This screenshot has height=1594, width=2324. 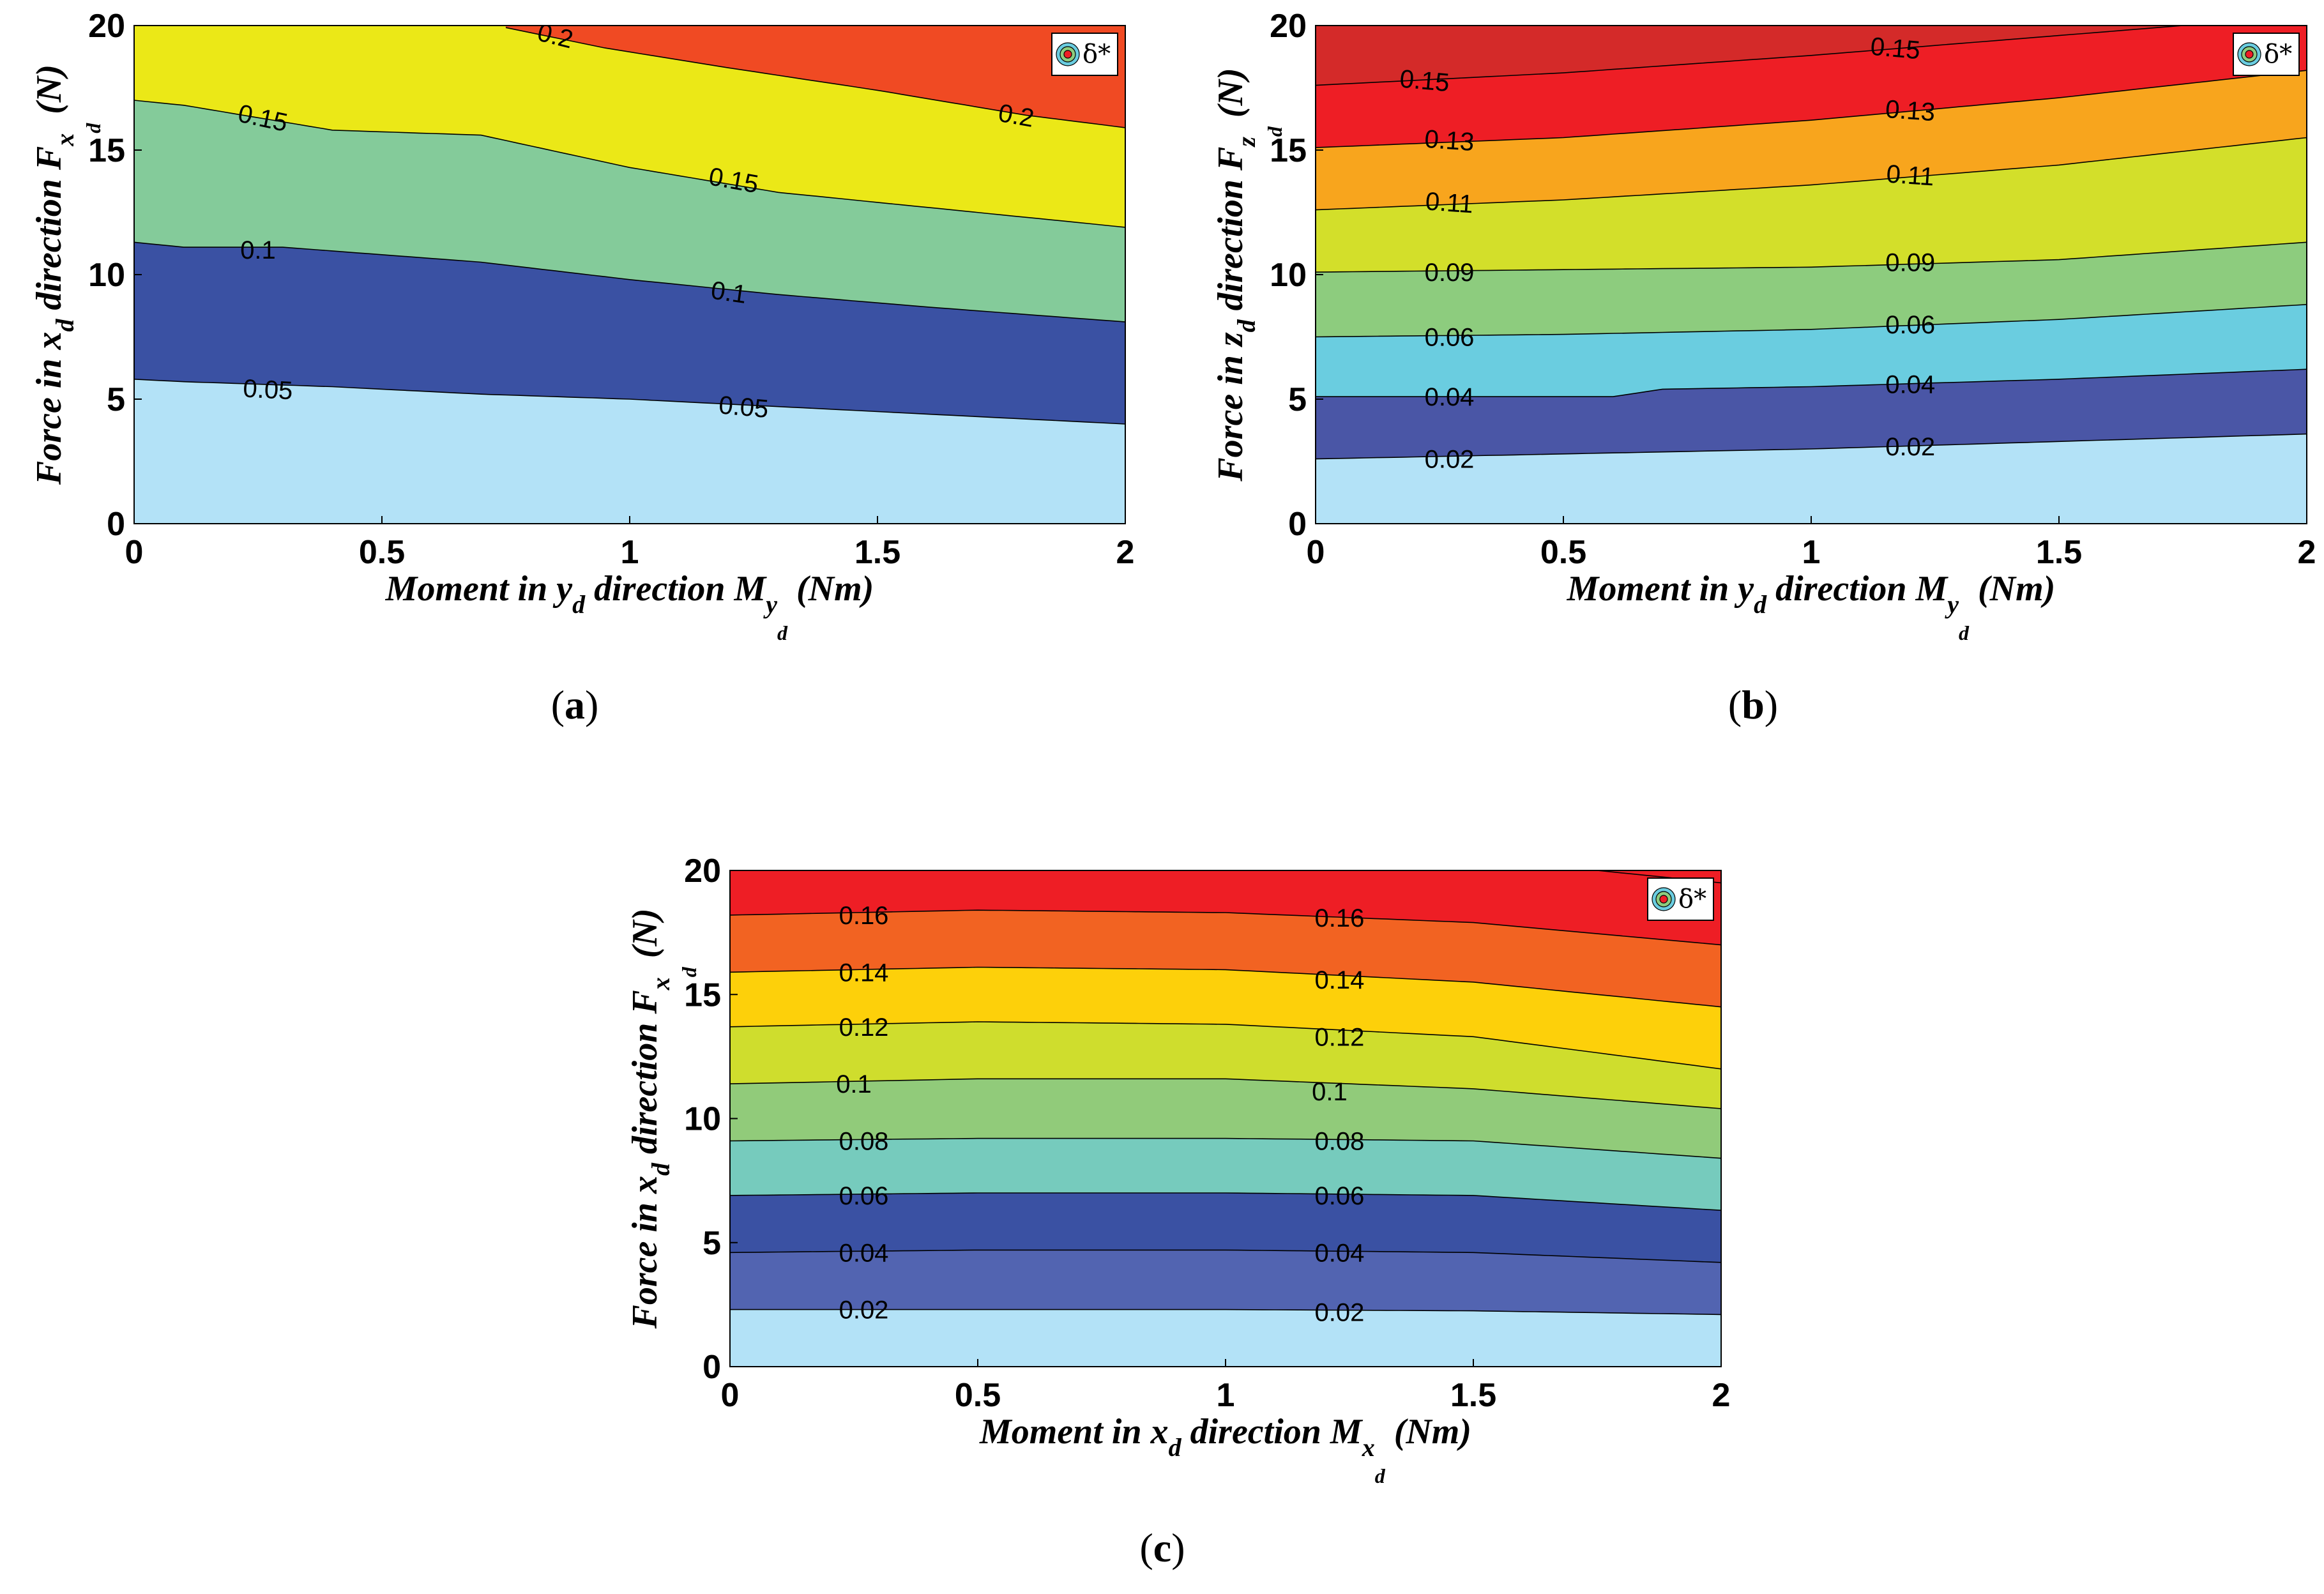 What do you see at coordinates (1812, 174) in the screenshot?
I see `contour-line-0.11` at bounding box center [1812, 174].